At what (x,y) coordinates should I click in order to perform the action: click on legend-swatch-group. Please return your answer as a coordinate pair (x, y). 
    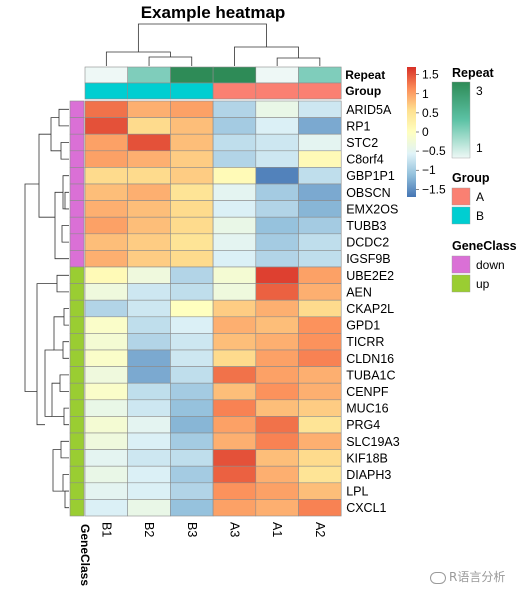
    Looking at the image, I should click on (461, 215).